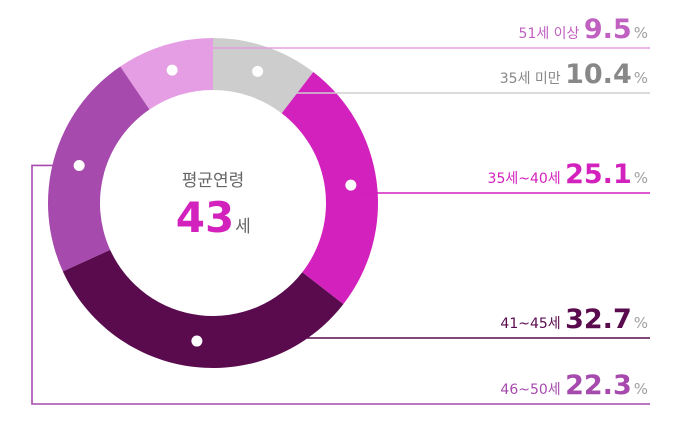  I want to click on slice-value-2: 25.1, so click(598, 174).